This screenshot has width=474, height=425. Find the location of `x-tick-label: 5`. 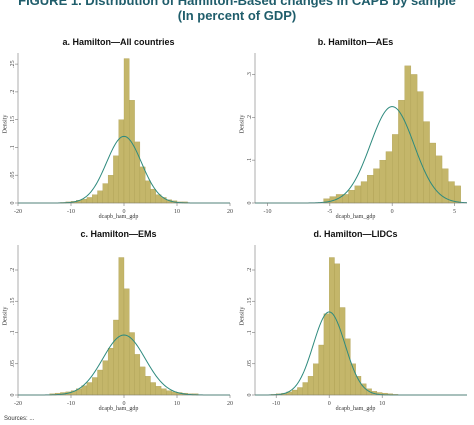

x-tick-label: 5 is located at coordinates (454, 212).